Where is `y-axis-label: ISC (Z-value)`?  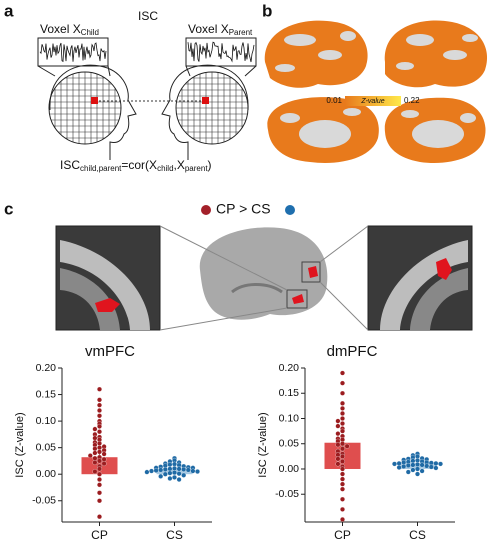 y-axis-label: ISC (Z-value) is located at coordinates (20, 444).